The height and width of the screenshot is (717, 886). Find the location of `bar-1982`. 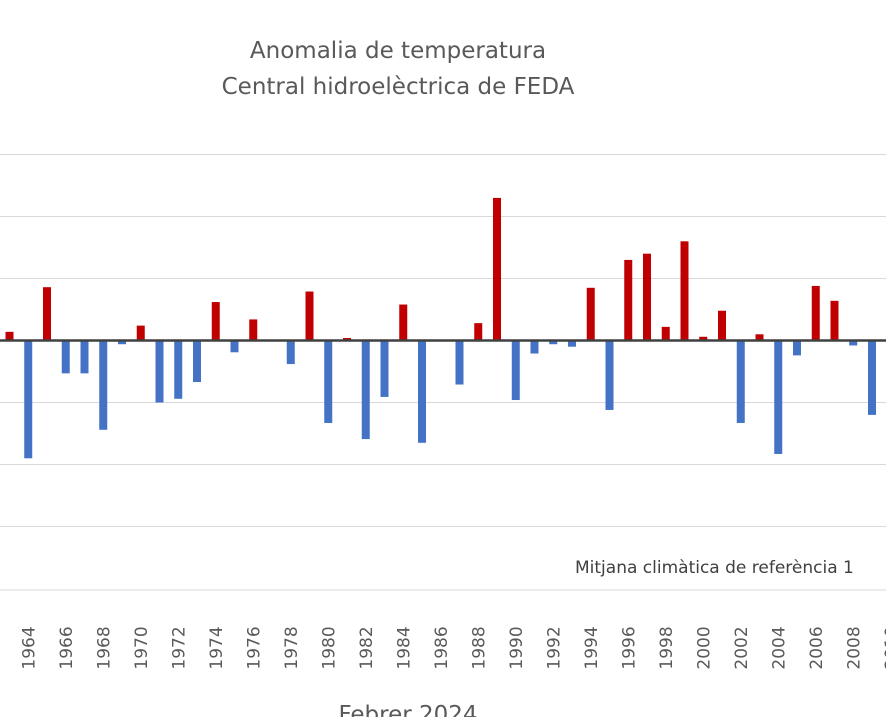

bar-1982 is located at coordinates (365, 390).